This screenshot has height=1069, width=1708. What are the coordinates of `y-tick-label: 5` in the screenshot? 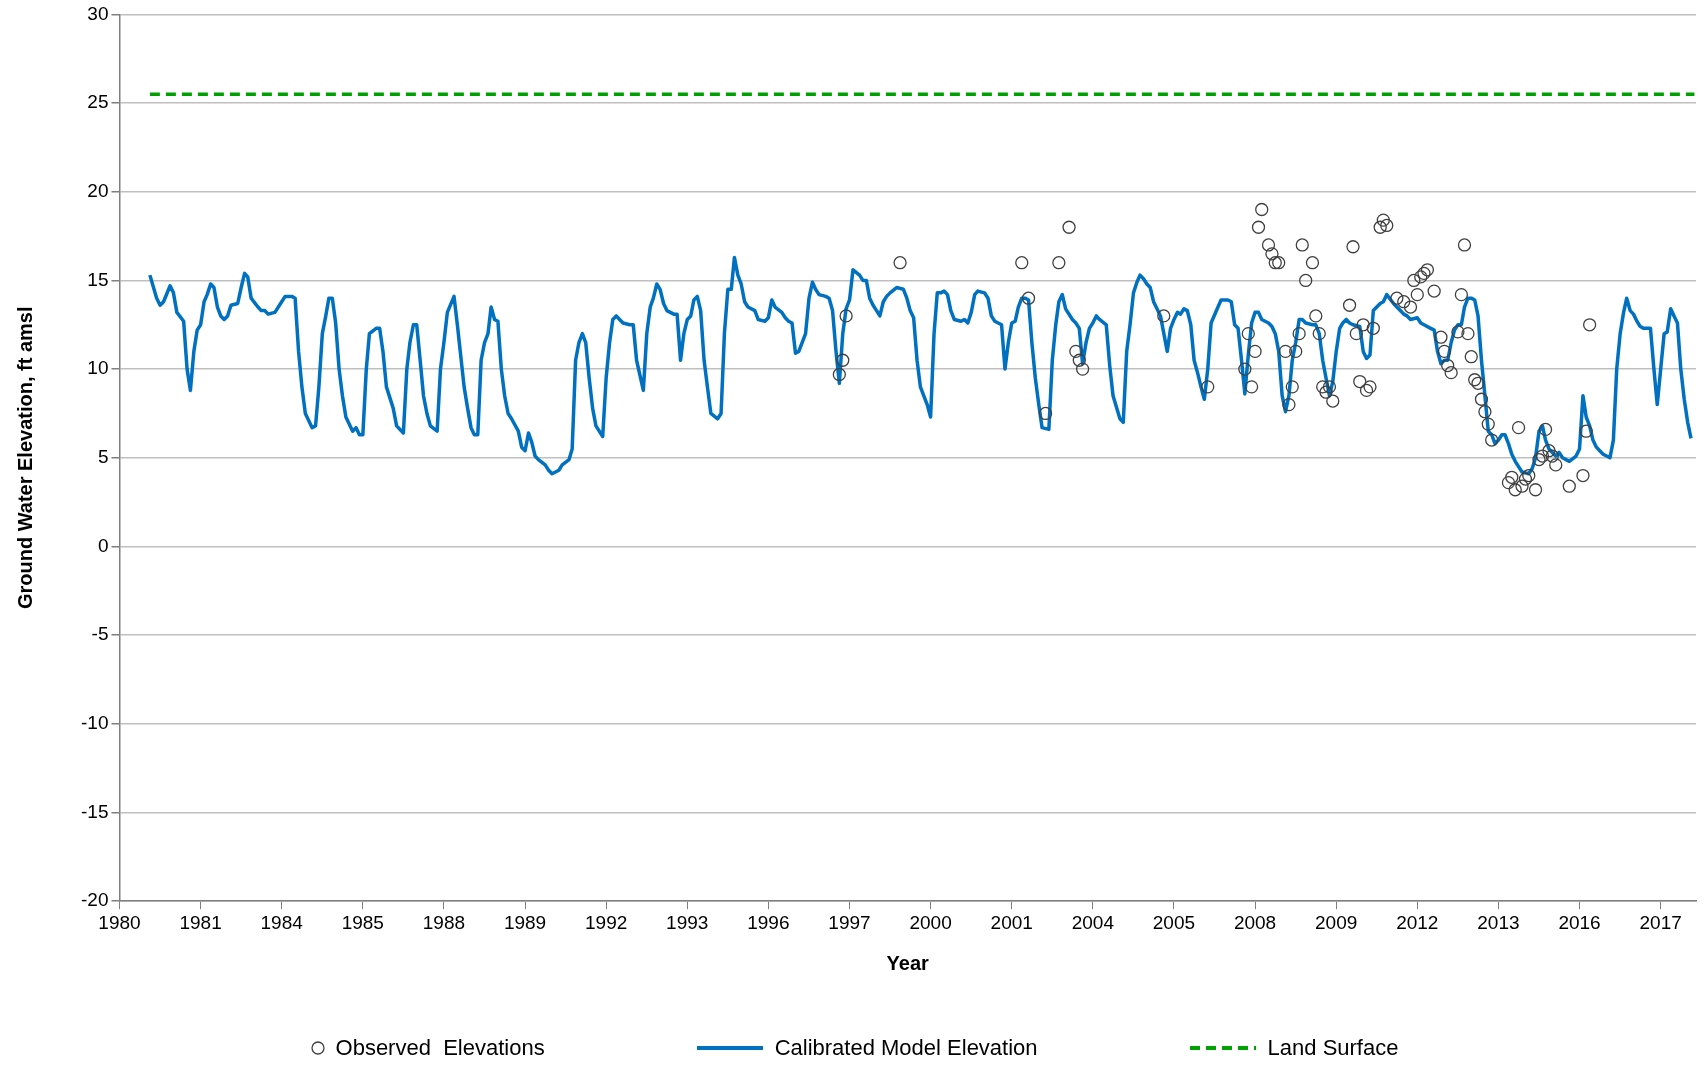 It's located at (103, 457).